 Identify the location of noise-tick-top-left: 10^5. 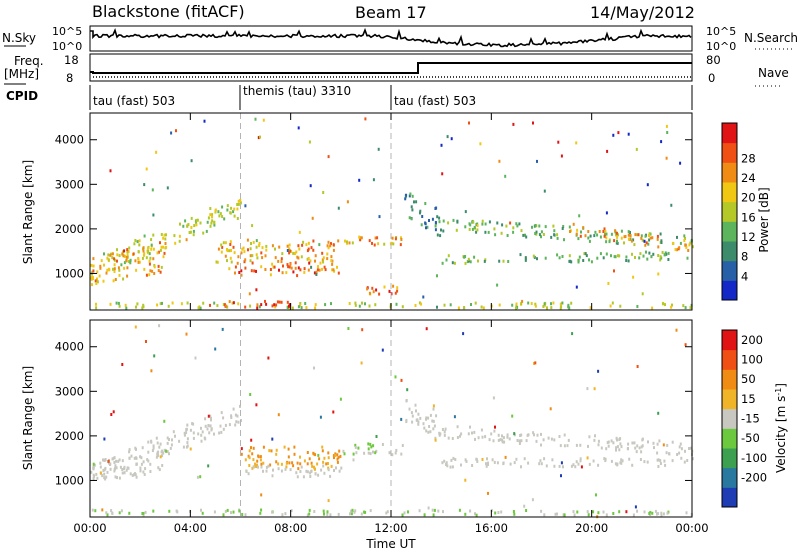
(67, 31).